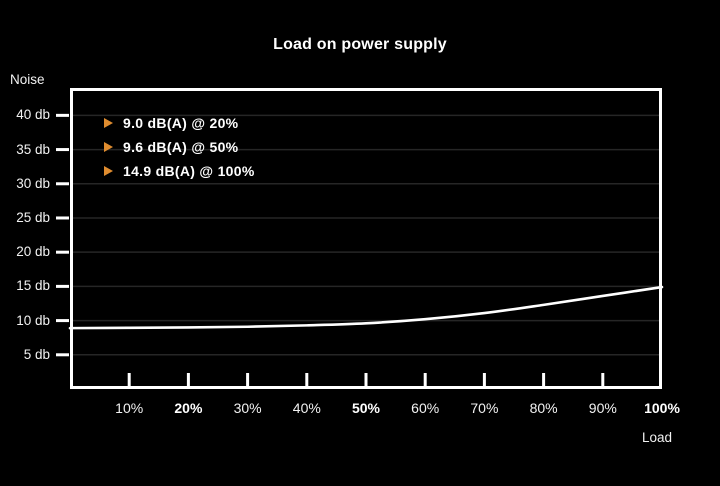  What do you see at coordinates (543, 408) in the screenshot?
I see `x-tick-label: 80%` at bounding box center [543, 408].